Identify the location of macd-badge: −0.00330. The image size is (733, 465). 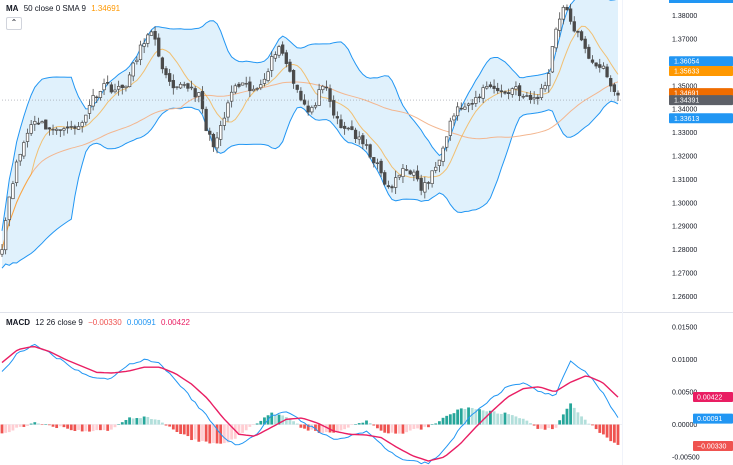
(713, 446).